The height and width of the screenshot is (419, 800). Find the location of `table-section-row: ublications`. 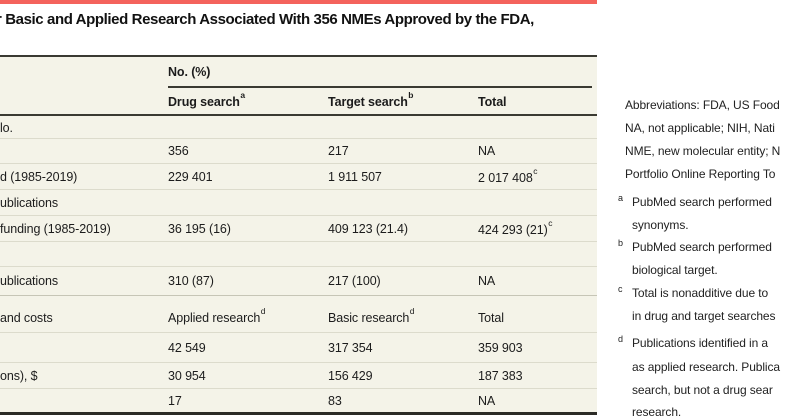

table-section-row: ublications is located at coordinates (298, 203).